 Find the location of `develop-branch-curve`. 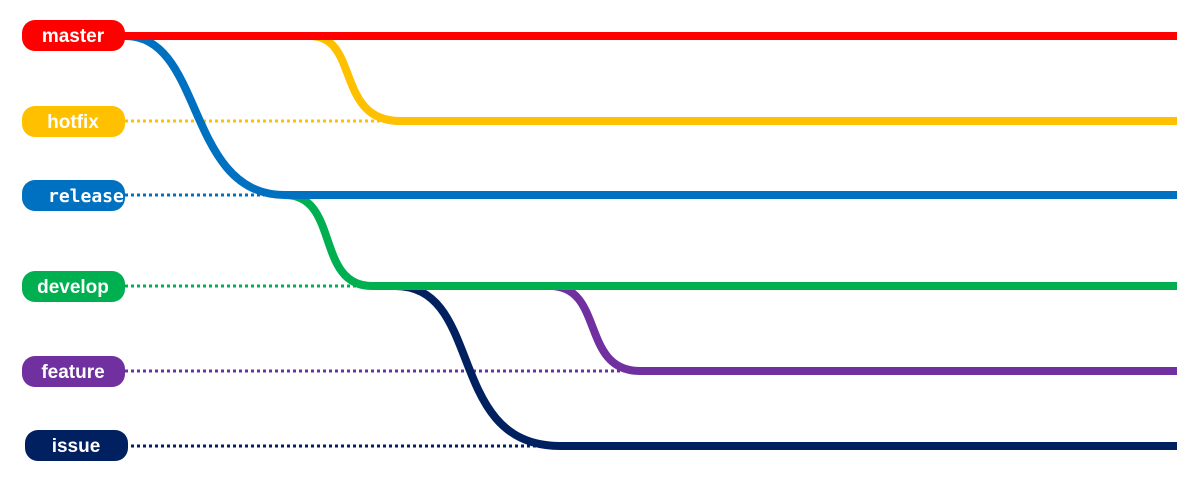

develop-branch-curve is located at coordinates (328, 240).